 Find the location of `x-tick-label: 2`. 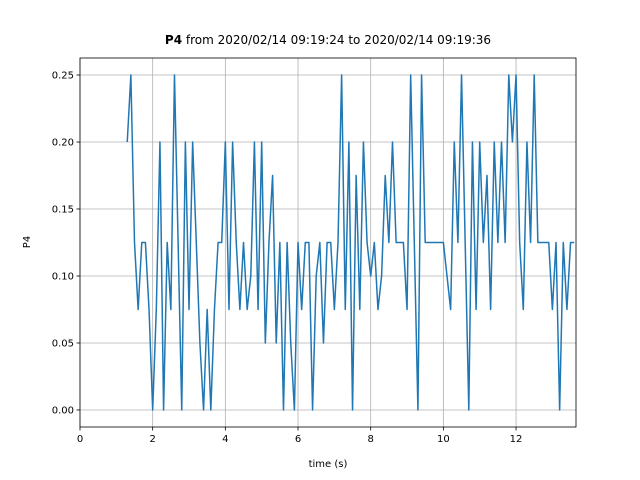

x-tick-label: 2 is located at coordinates (152, 439).